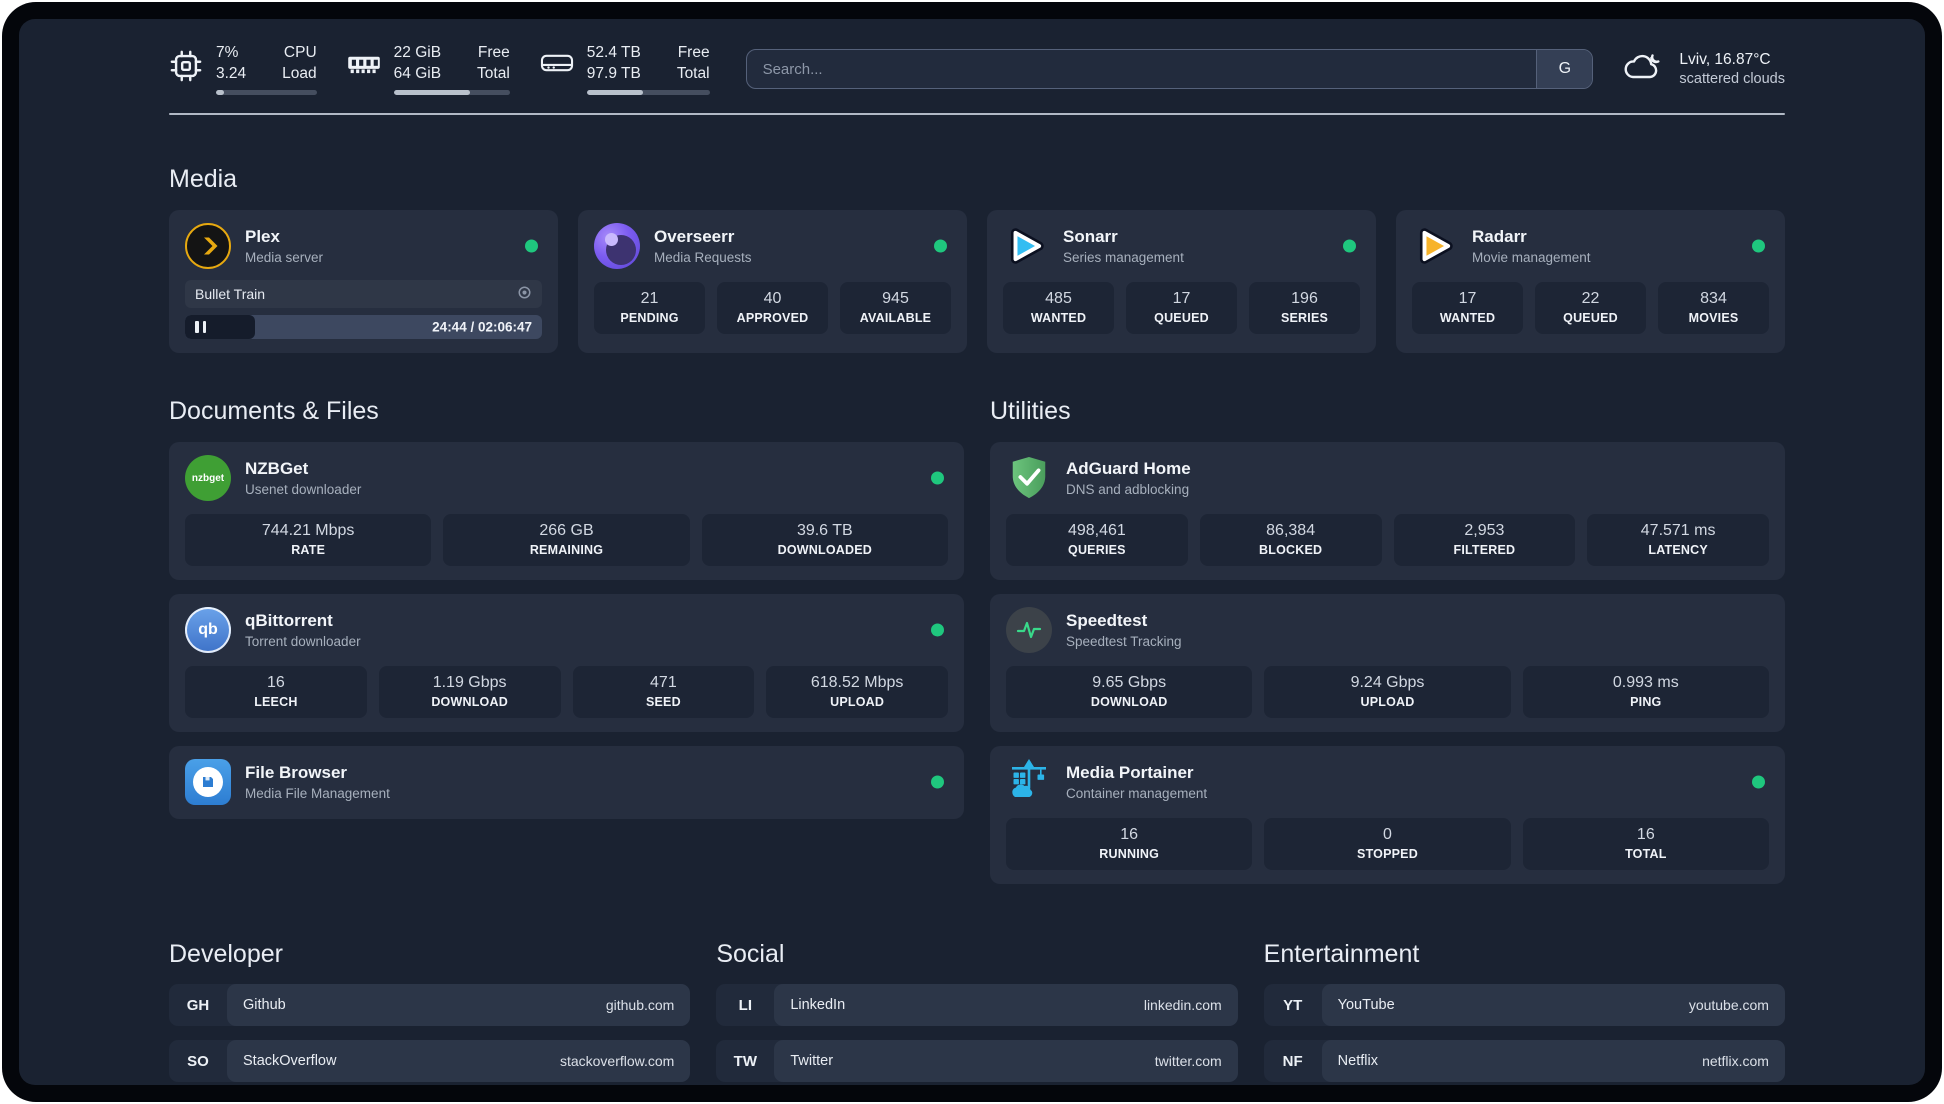 This screenshot has height=1104, width=1944. Describe the element at coordinates (1499, 236) in the screenshot. I see `app-name: Radarr` at that location.